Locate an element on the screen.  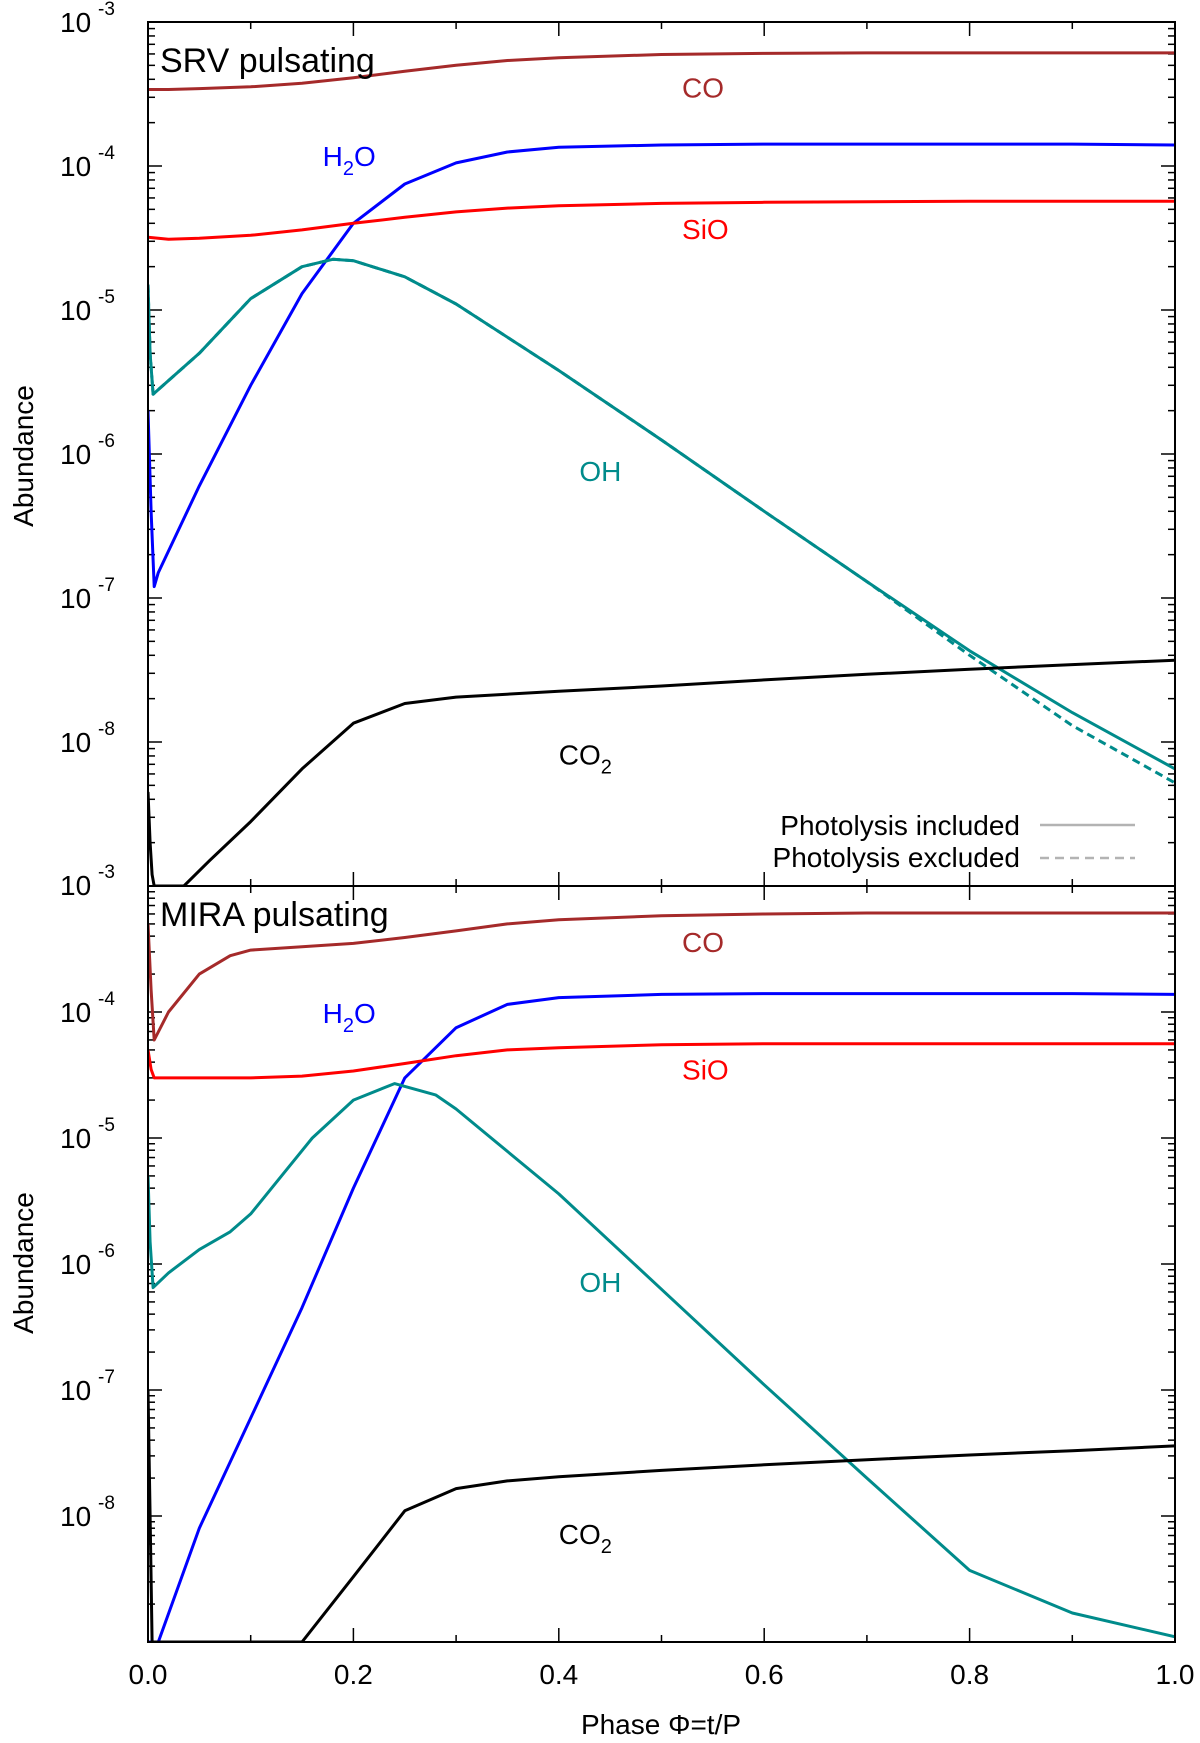
x-tick-label: 0.0 is located at coordinates (148, 1674).